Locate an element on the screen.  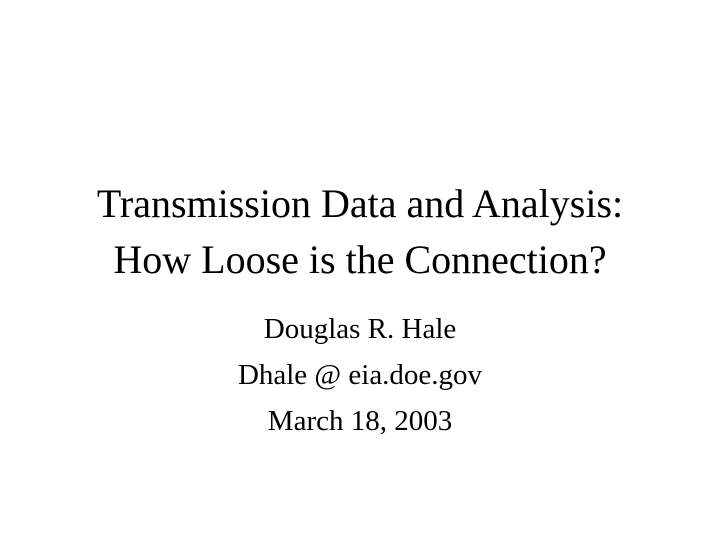
author-email: Dhale @ eia.doe.gov is located at coordinates (360, 375).